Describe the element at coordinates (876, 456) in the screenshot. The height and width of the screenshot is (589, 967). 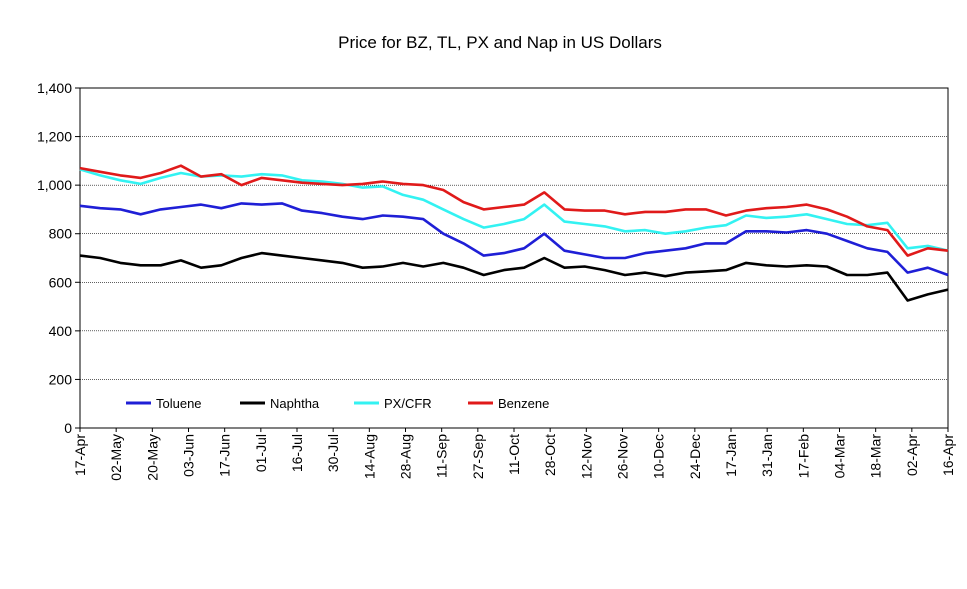
I see `x-tick-label: 18-Mar` at that location.